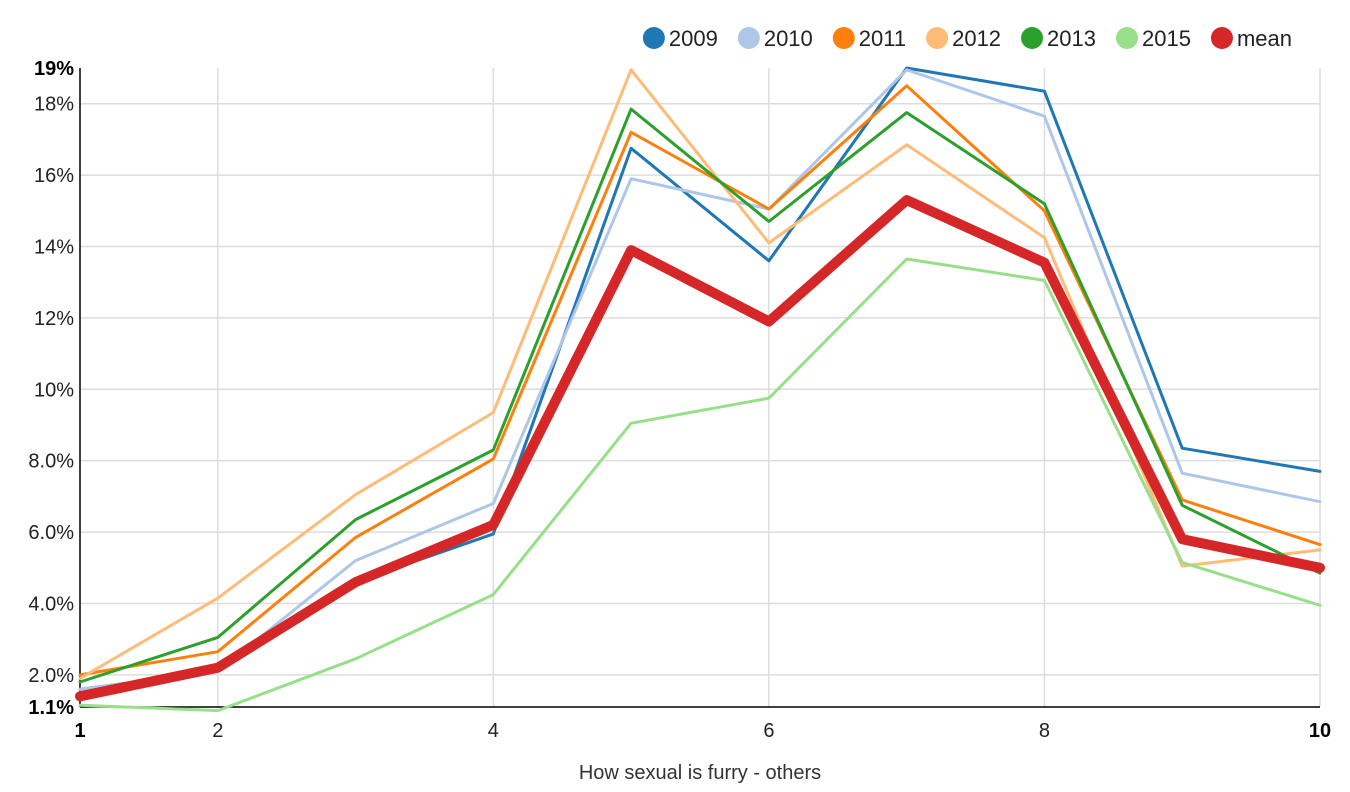 Image resolution: width=1350 pixels, height=792 pixels. I want to click on legend-item-2015: 2015, so click(1153, 38).